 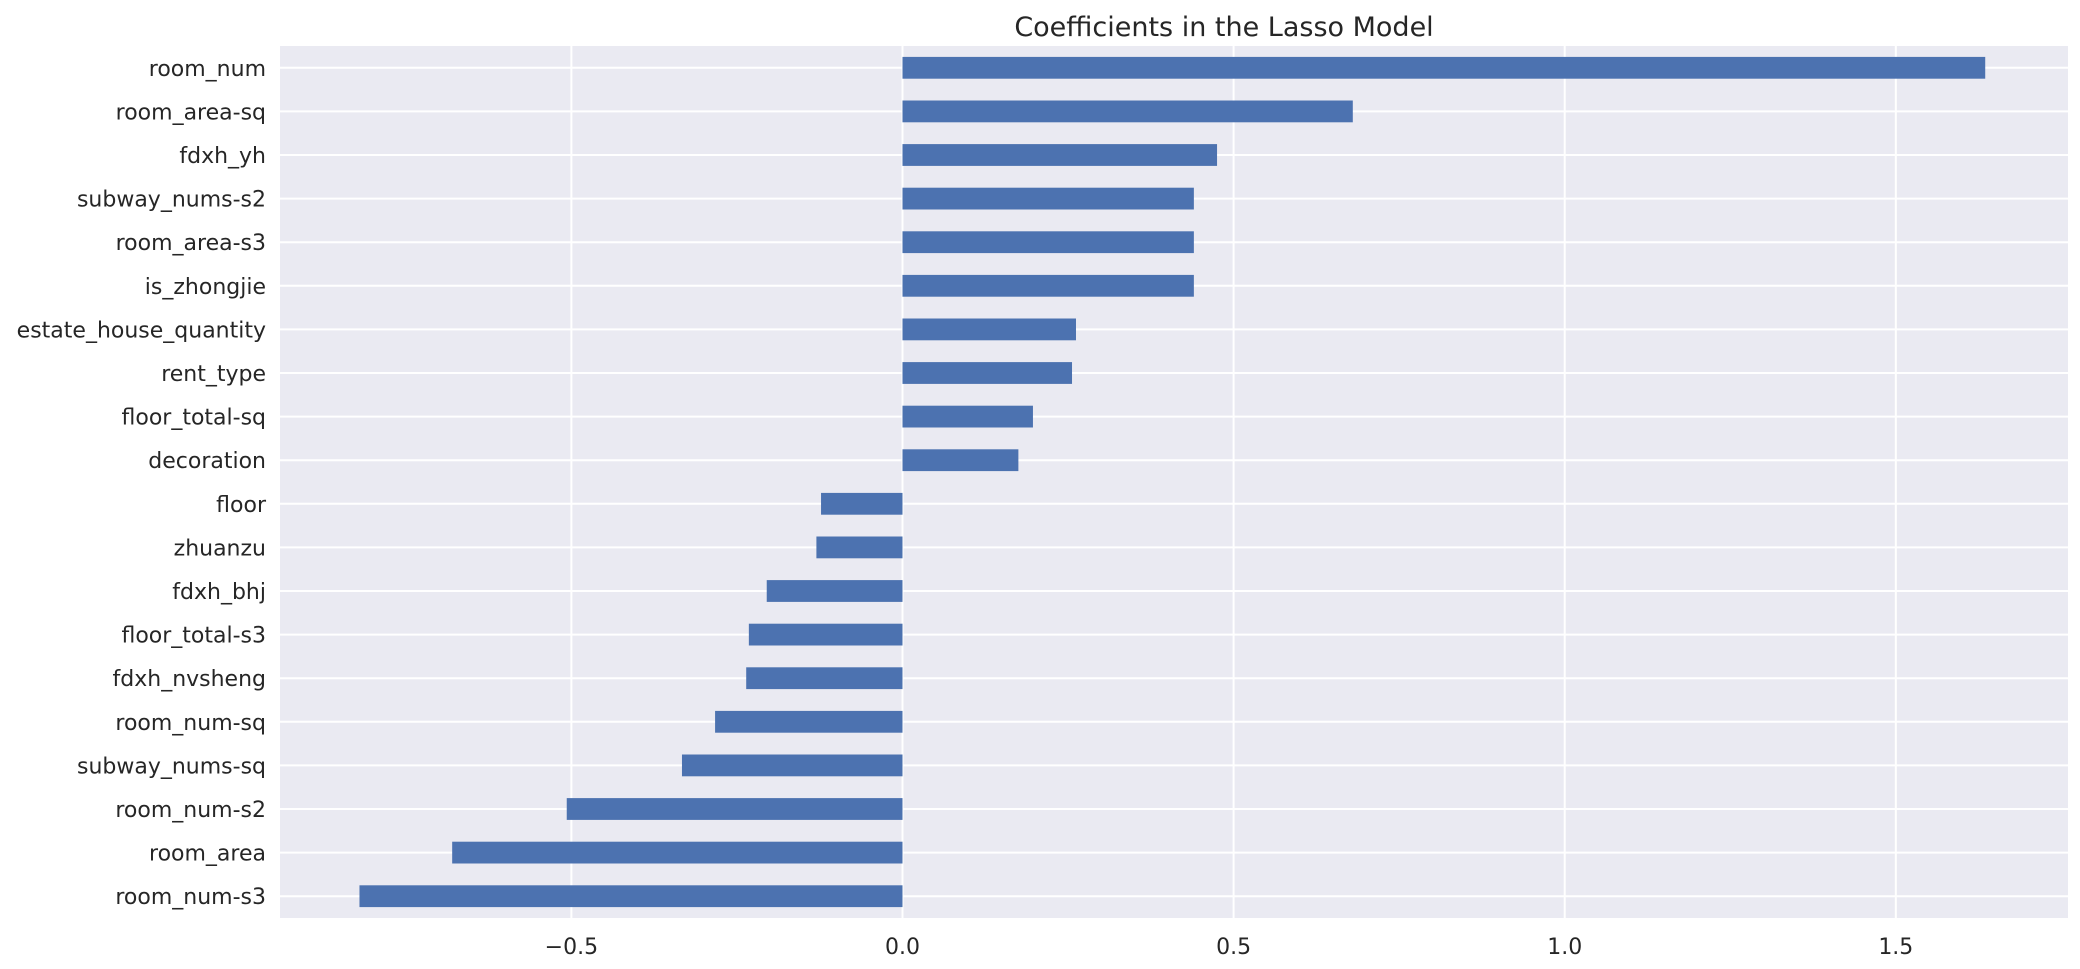 What do you see at coordinates (190, 810) in the screenshot?
I see `y-tick-label: room_num-s2` at bounding box center [190, 810].